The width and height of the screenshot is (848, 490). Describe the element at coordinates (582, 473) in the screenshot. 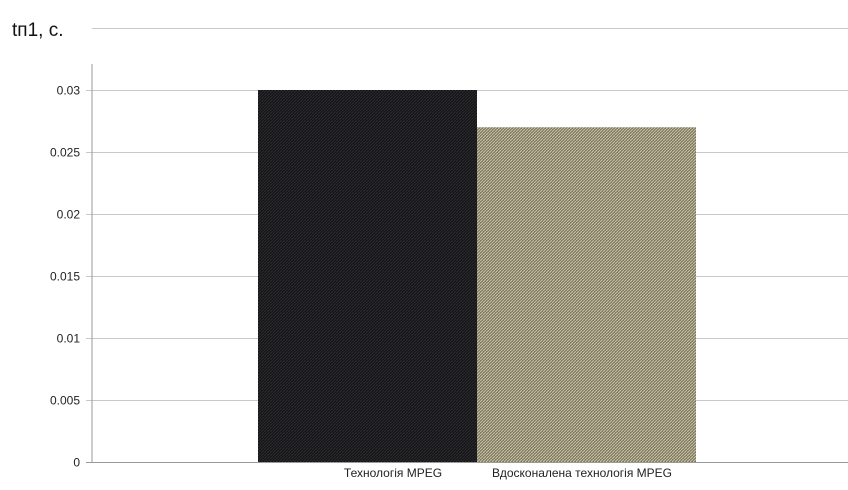

I see `x-tick-label: Вдосконалена технологія MPEG` at that location.